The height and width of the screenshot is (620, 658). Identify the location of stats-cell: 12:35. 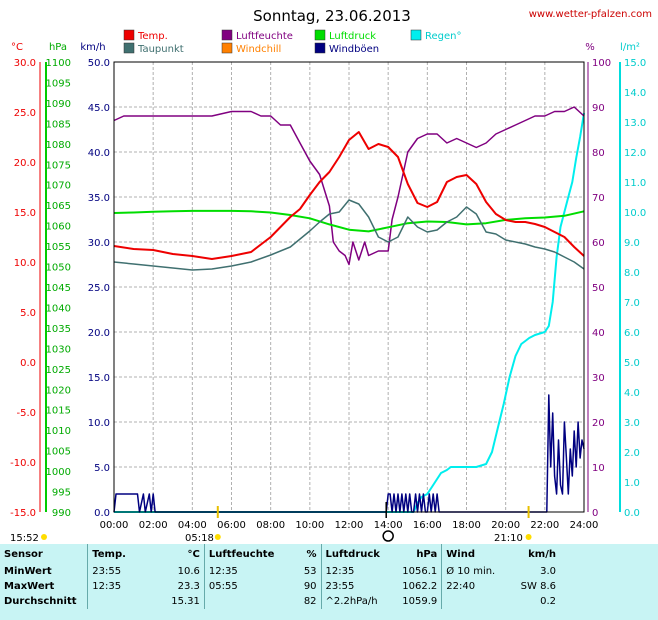
(121, 586).